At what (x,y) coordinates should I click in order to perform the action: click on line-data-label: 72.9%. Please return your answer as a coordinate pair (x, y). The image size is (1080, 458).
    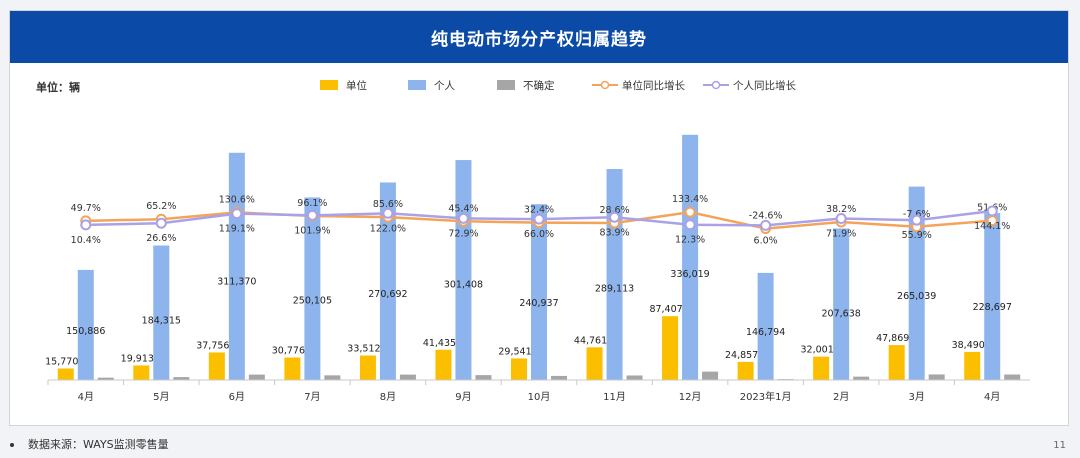
    Looking at the image, I should click on (463, 233).